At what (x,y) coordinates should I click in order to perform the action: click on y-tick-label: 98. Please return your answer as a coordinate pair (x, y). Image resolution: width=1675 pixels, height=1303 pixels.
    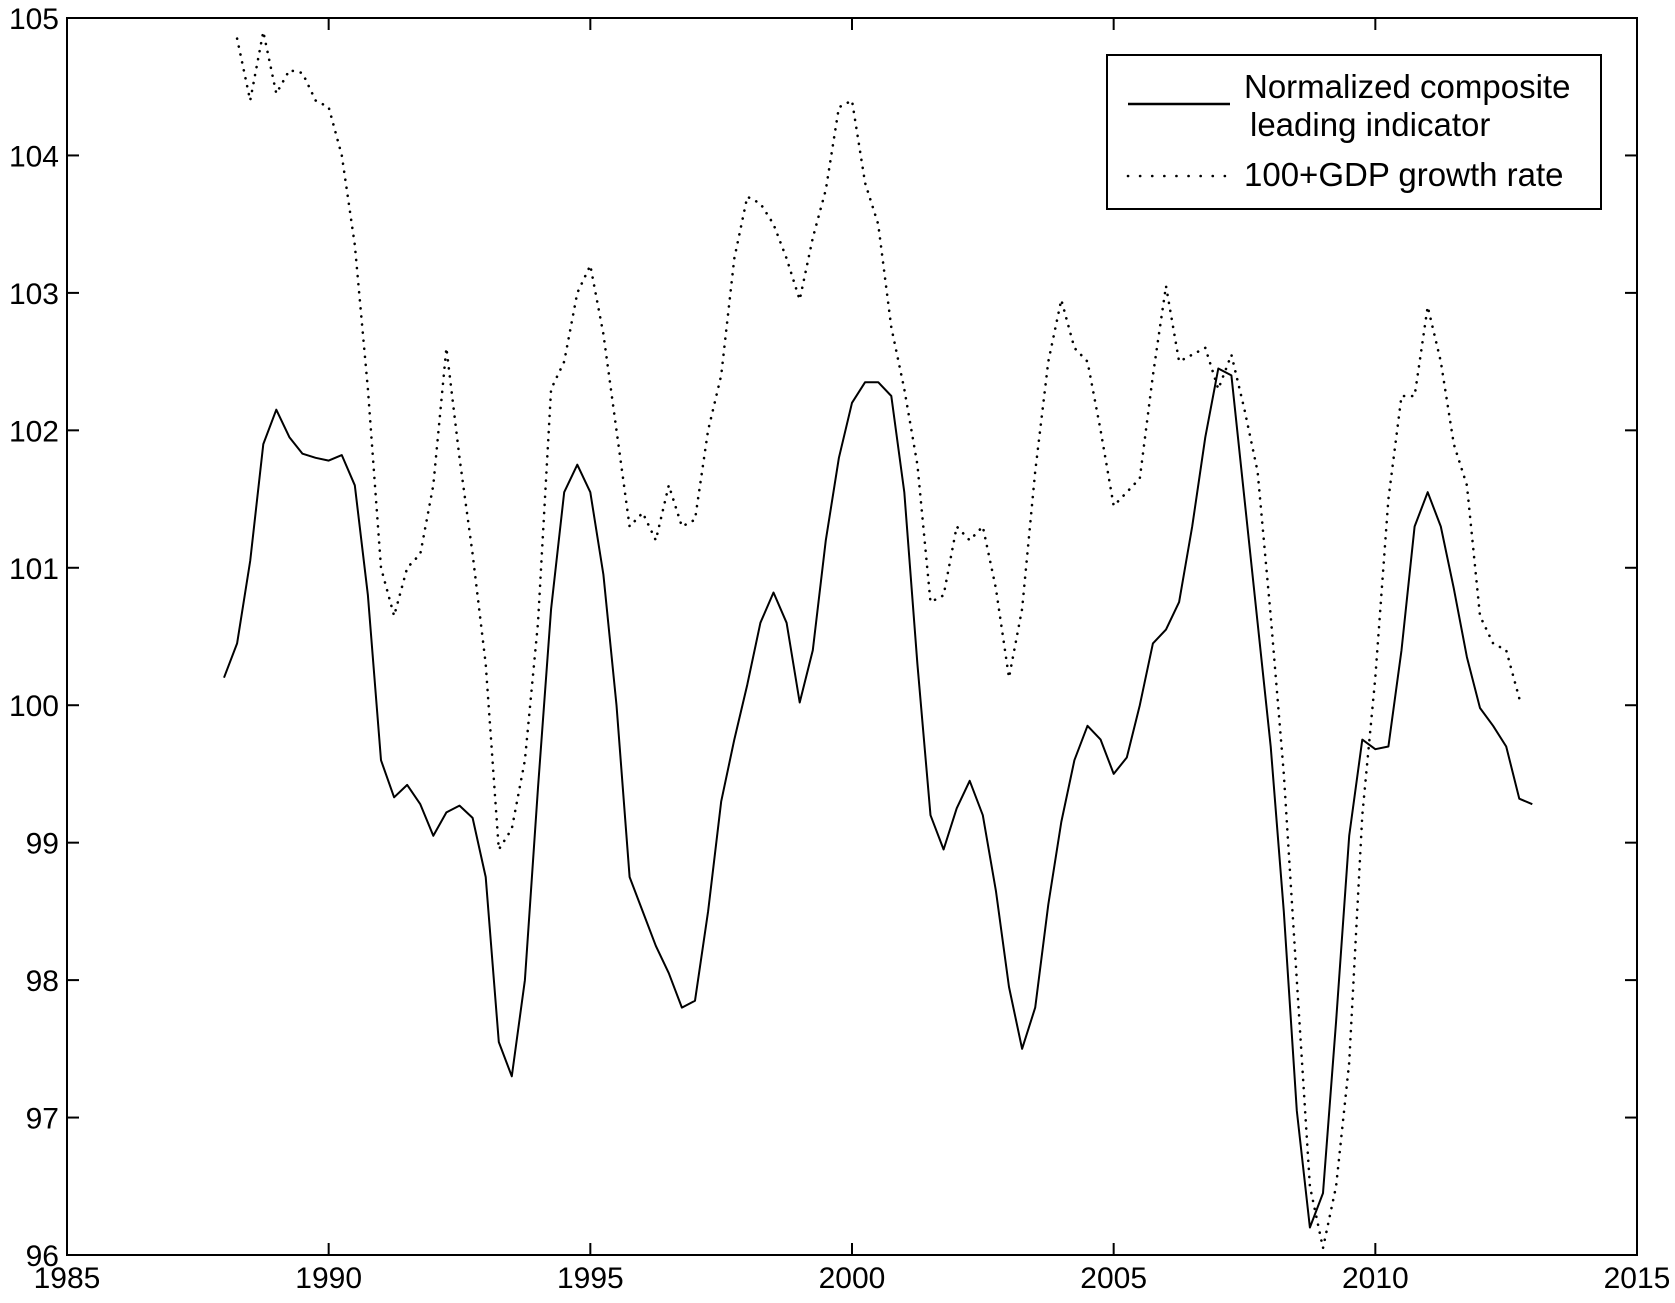
    Looking at the image, I should click on (42, 981).